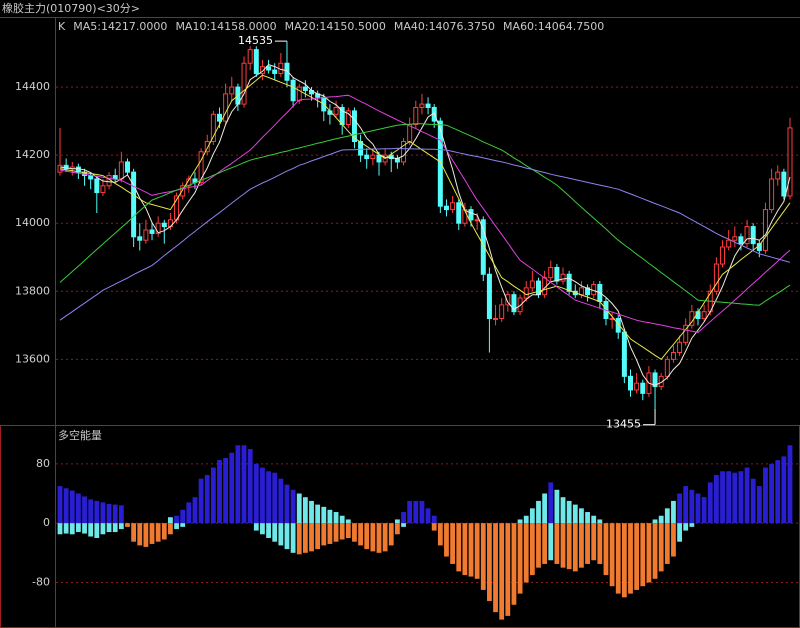 The height and width of the screenshot is (628, 800). Describe the element at coordinates (46, 522) in the screenshot. I see `y-tick-label: 0` at that location.